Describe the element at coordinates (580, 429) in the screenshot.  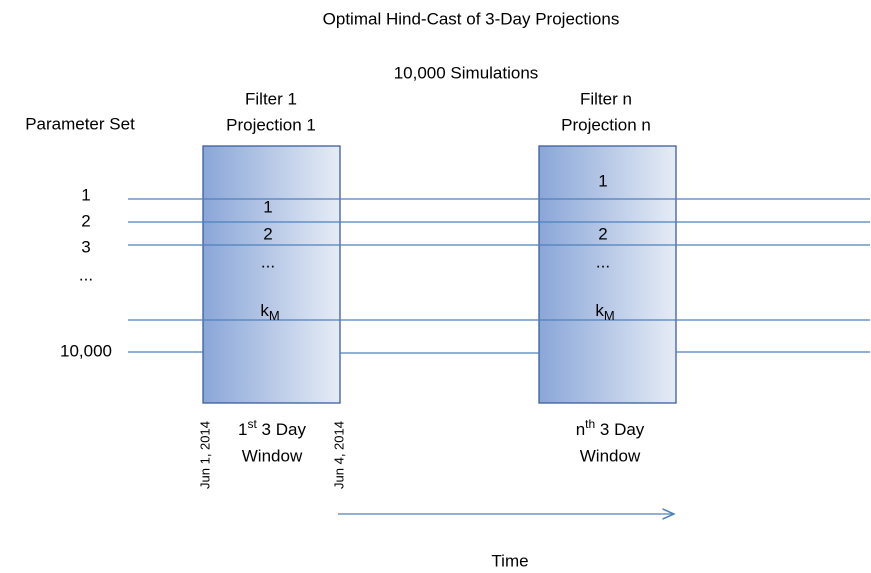
I see `ordinal: n` at that location.